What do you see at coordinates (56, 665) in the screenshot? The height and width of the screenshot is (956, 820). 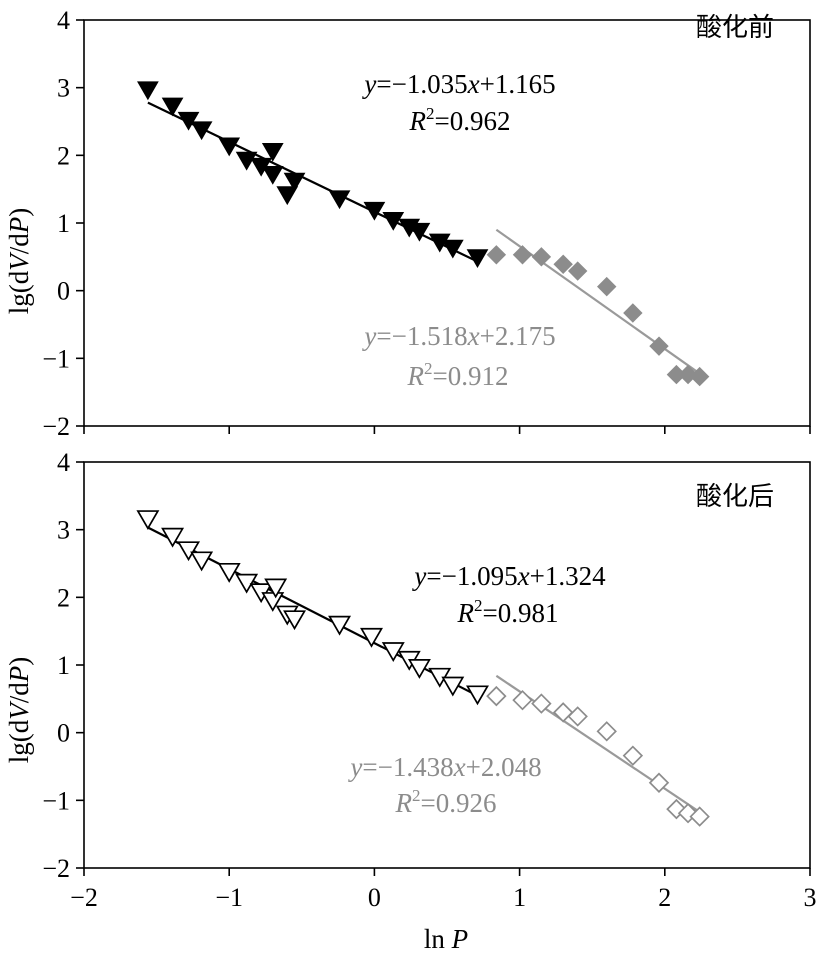 I see `y-tick-labels-bottom: 4 3 2 1 0 −1 −2` at bounding box center [56, 665].